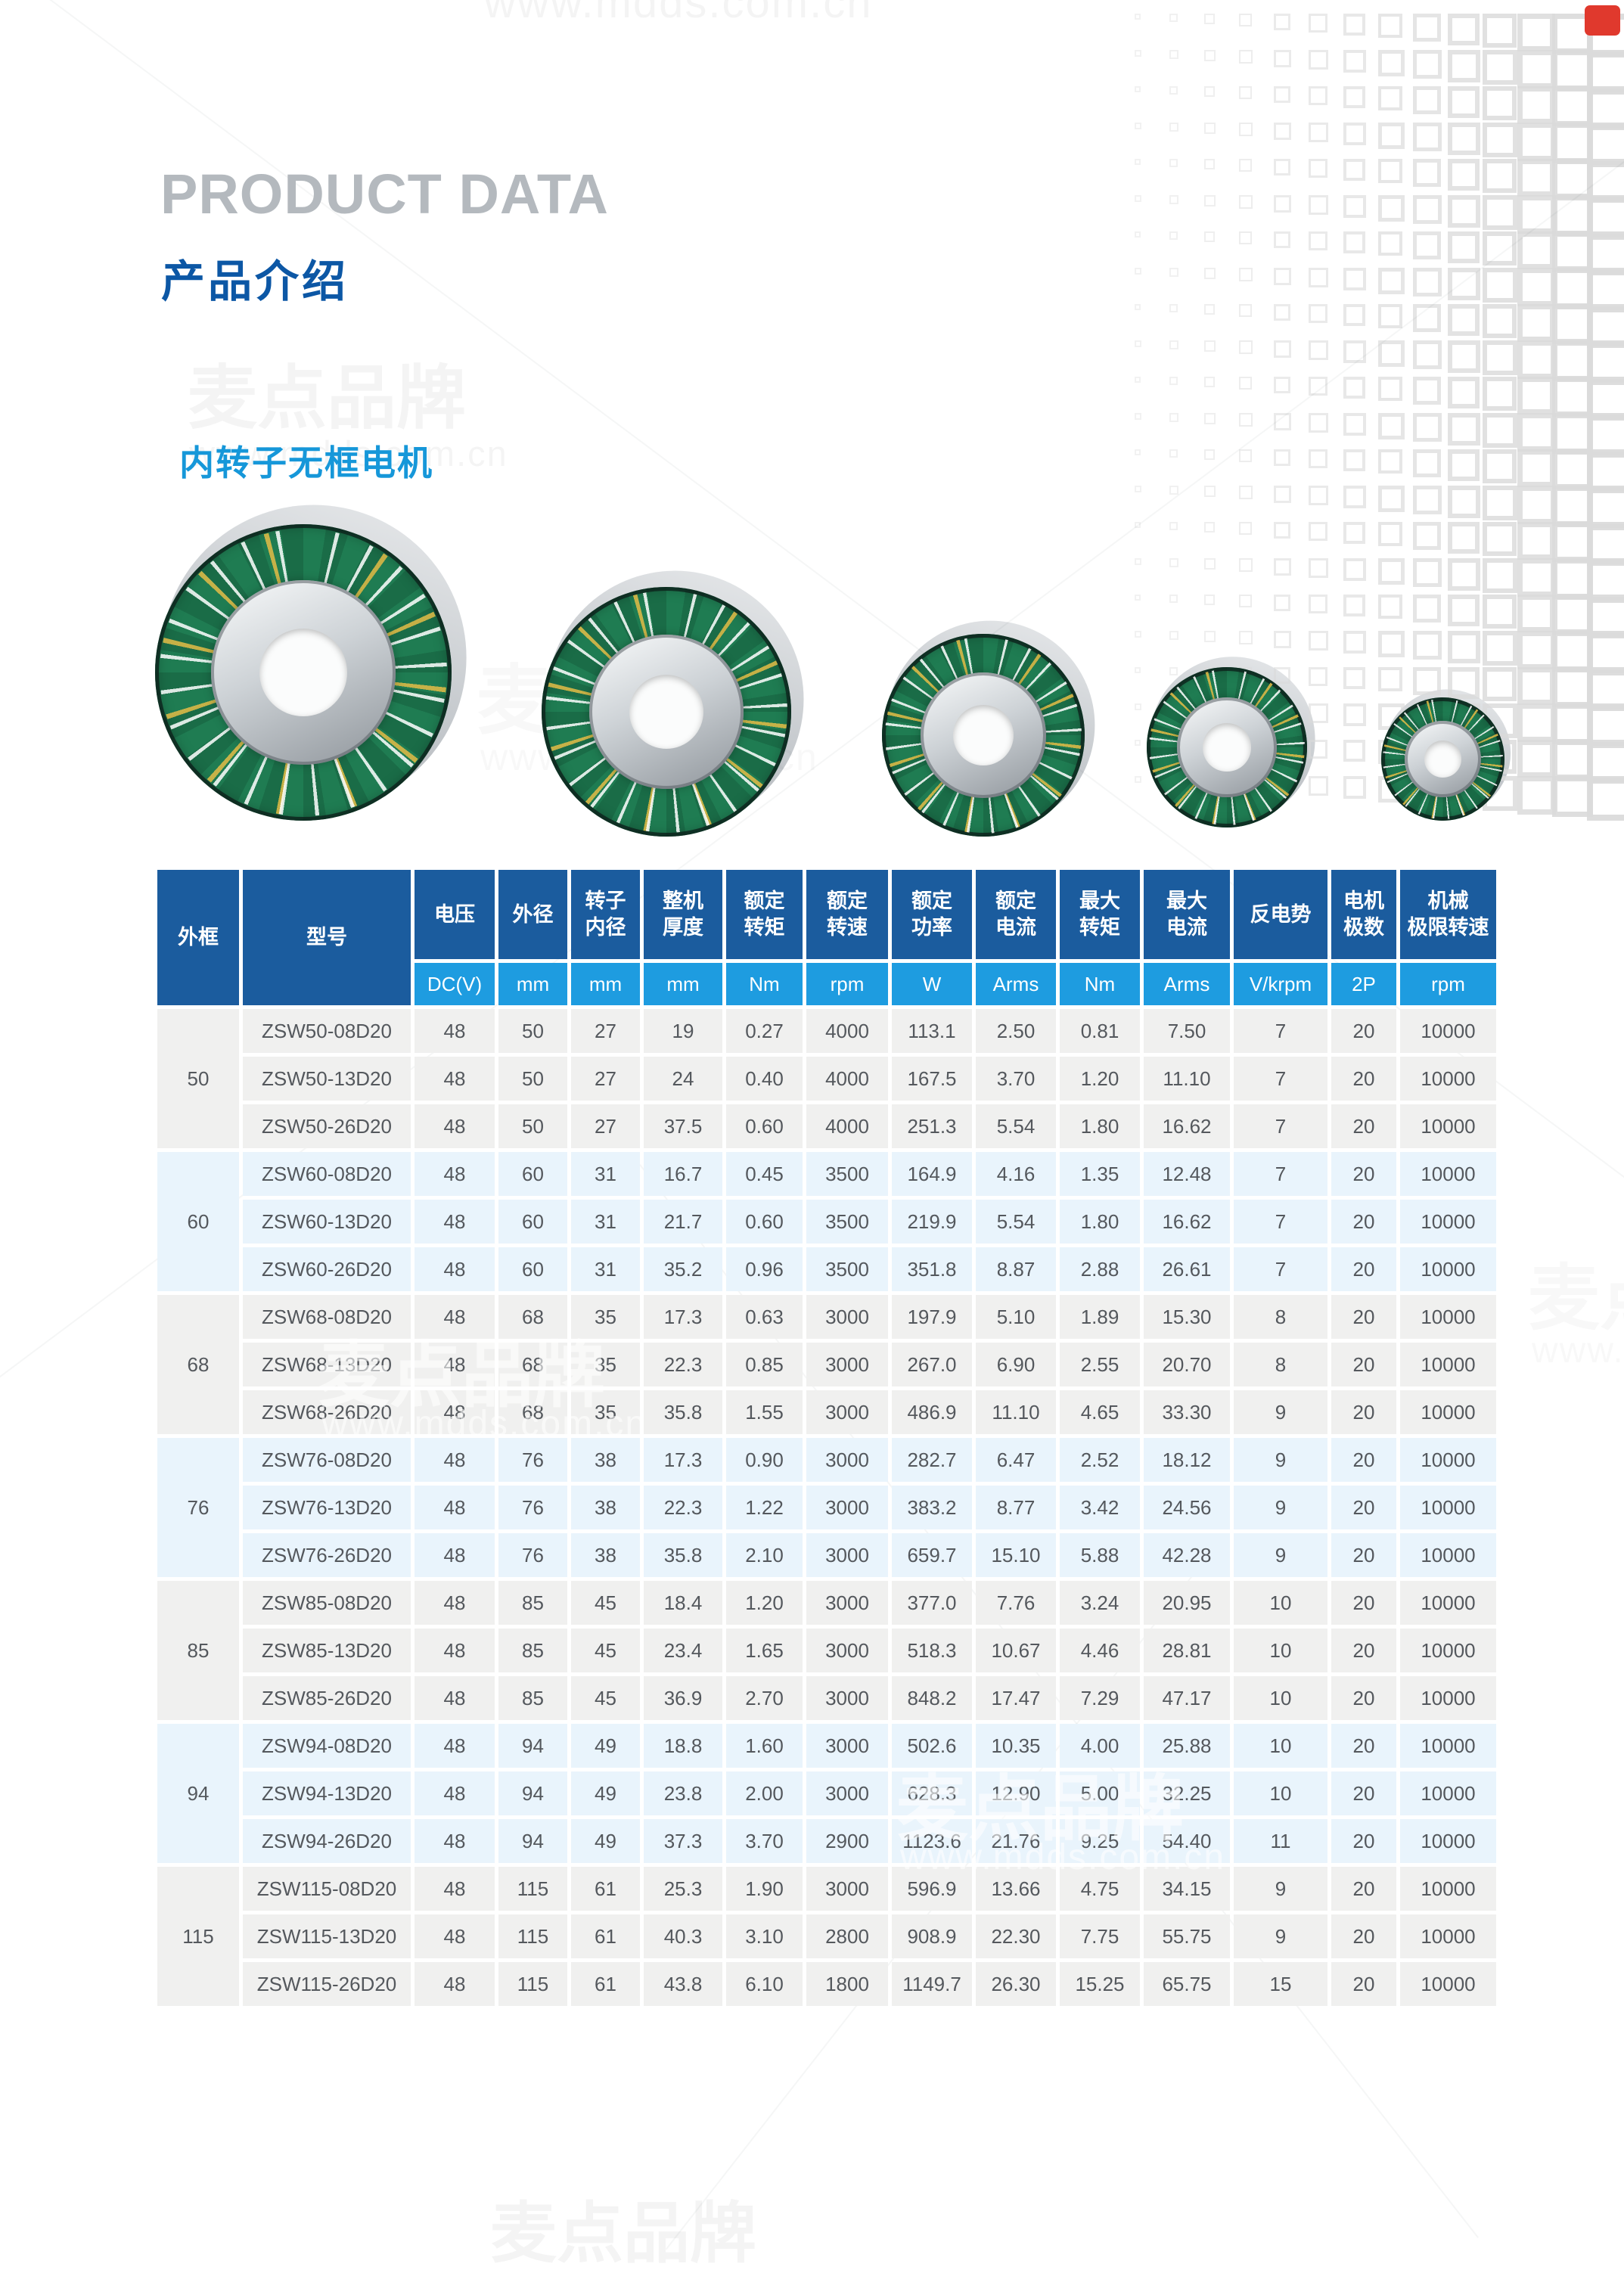 Image resolution: width=1624 pixels, height=2276 pixels. I want to click on value-cell: 3.42, so click(1100, 1507).